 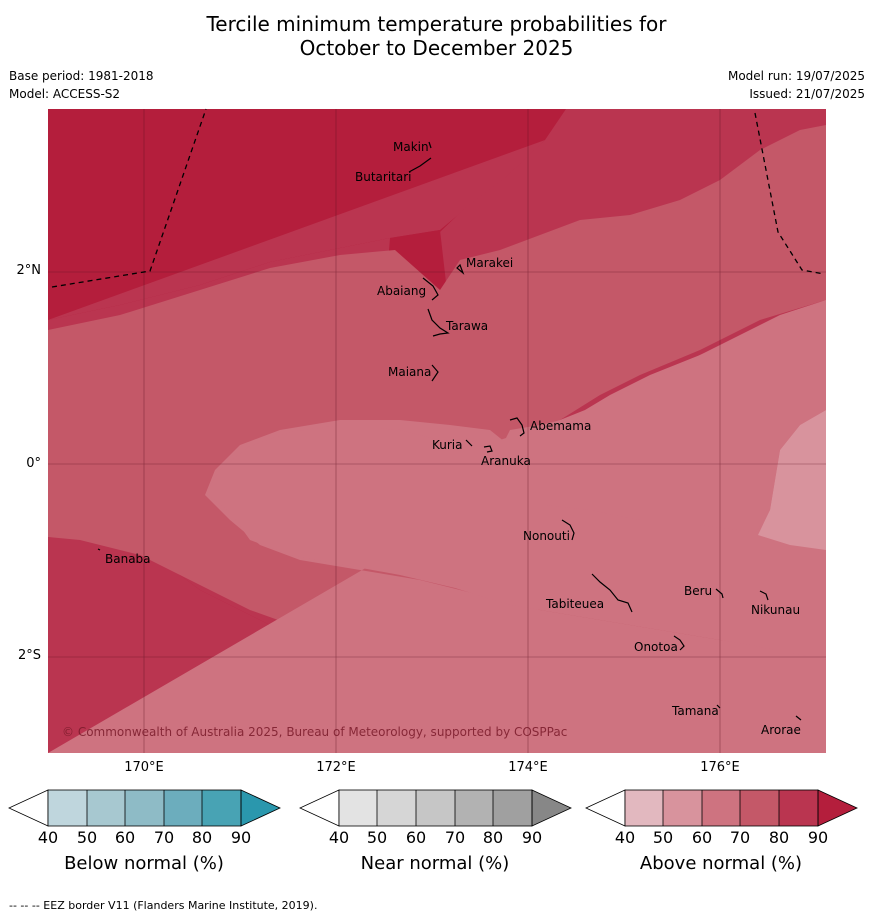 What do you see at coordinates (740, 837) in the screenshot?
I see `cb-above-tick-70: 70` at bounding box center [740, 837].